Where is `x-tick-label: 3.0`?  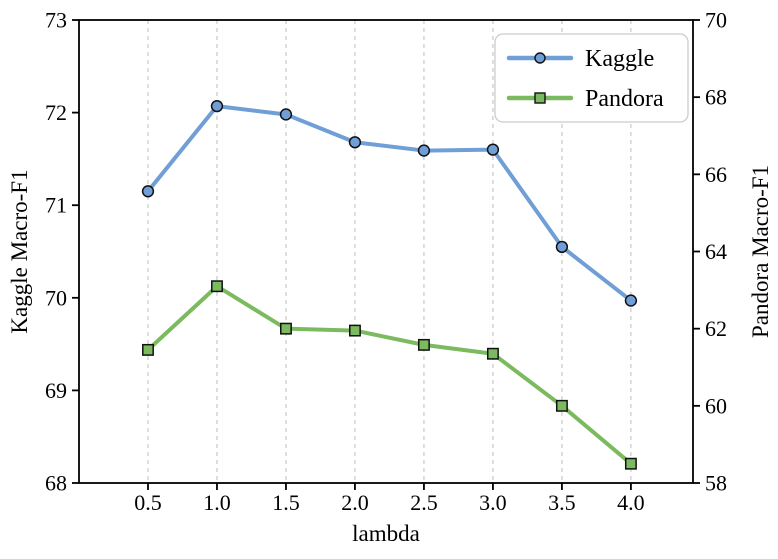
x-tick-label: 3.0 is located at coordinates (493, 502).